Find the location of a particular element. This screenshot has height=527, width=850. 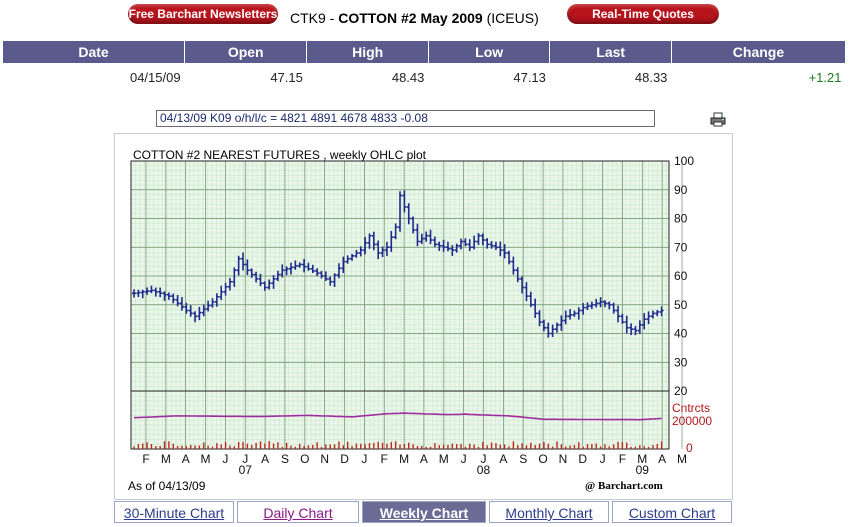

x-year-label: 09 is located at coordinates (643, 470).